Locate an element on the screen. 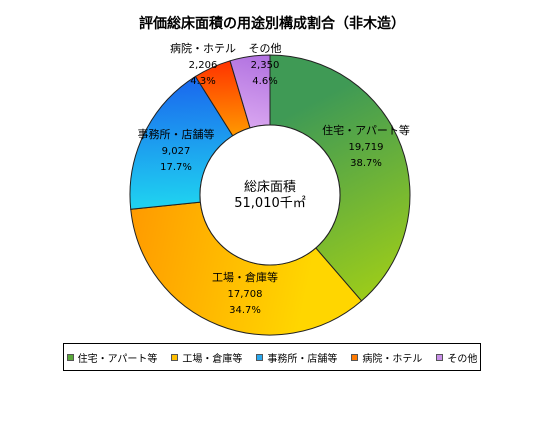 Image resolution: width=548 pixels, height=429 pixels. label-hospital-name: 病院・ホテル is located at coordinates (203, 48).